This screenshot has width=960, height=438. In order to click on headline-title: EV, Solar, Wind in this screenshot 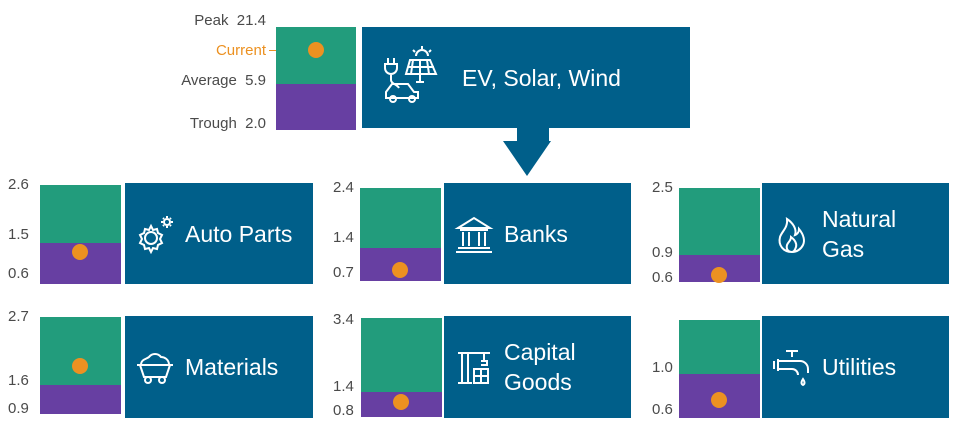, I will do `click(541, 77)`.